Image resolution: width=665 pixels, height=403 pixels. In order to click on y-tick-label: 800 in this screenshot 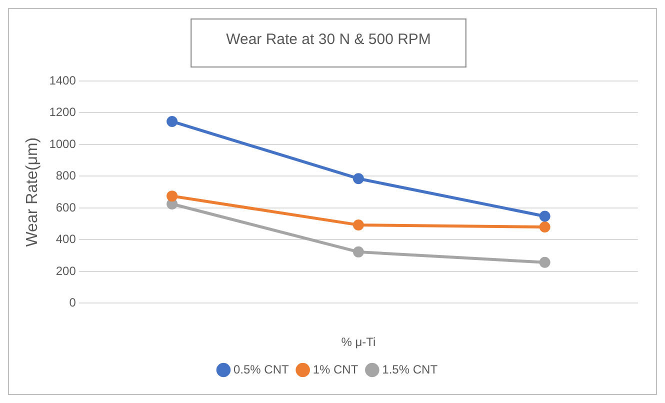, I will do `click(66, 175)`.